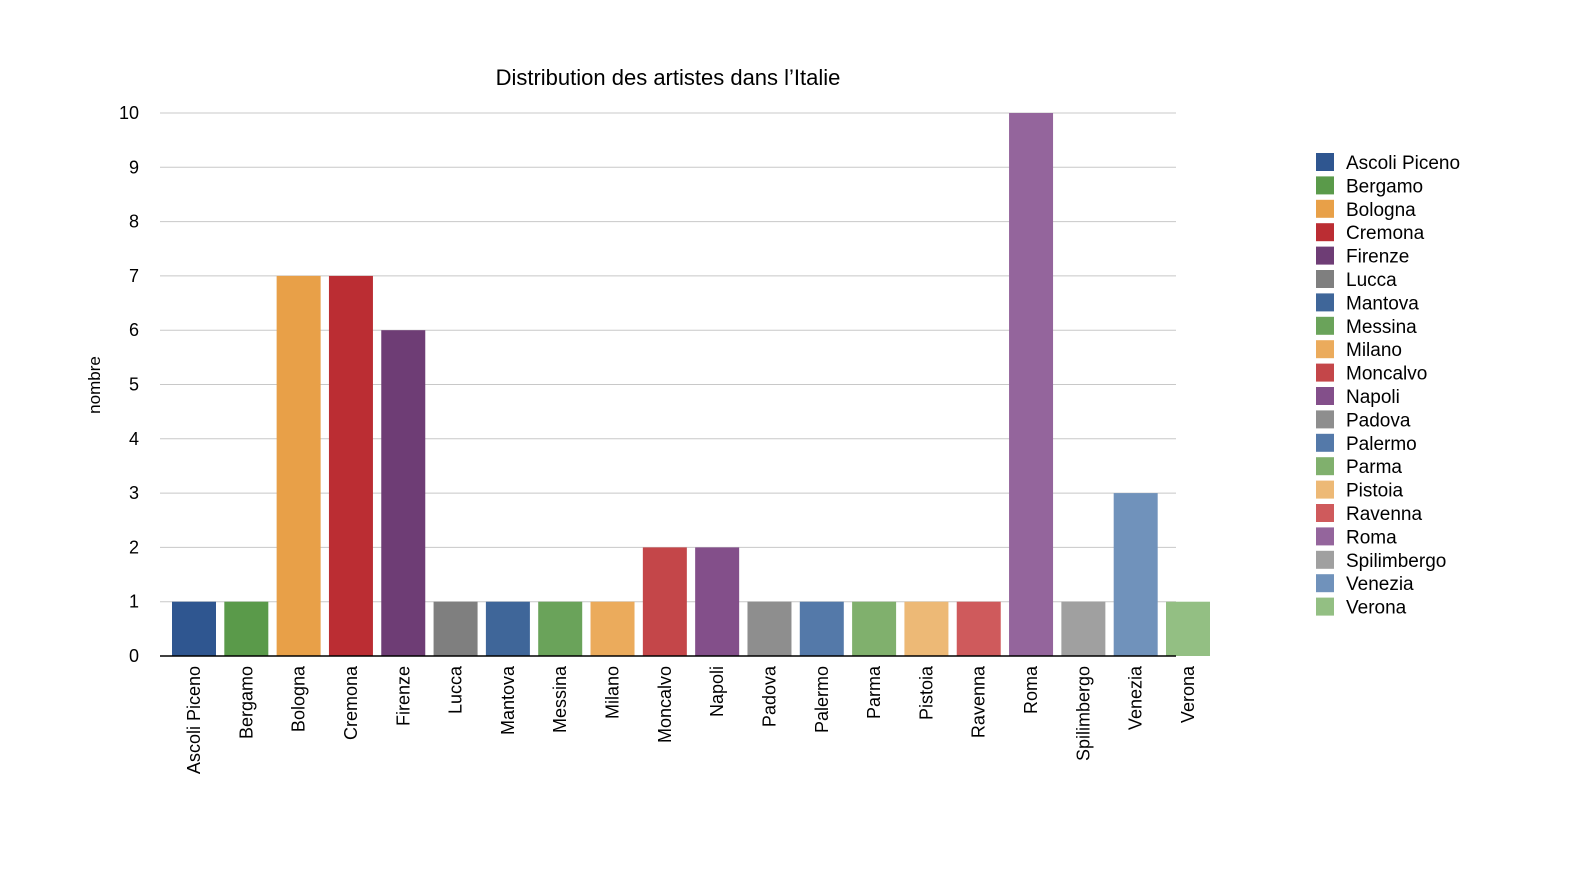 The width and height of the screenshot is (1572, 870). What do you see at coordinates (1382, 303) in the screenshot?
I see `legend-label: Mantova` at bounding box center [1382, 303].